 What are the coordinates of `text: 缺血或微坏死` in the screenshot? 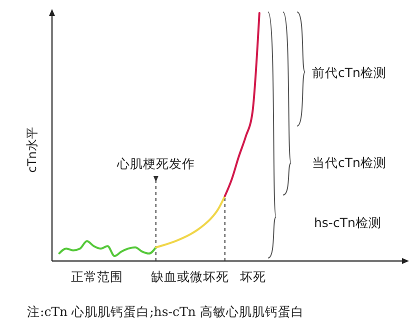 It's located at (190, 276).